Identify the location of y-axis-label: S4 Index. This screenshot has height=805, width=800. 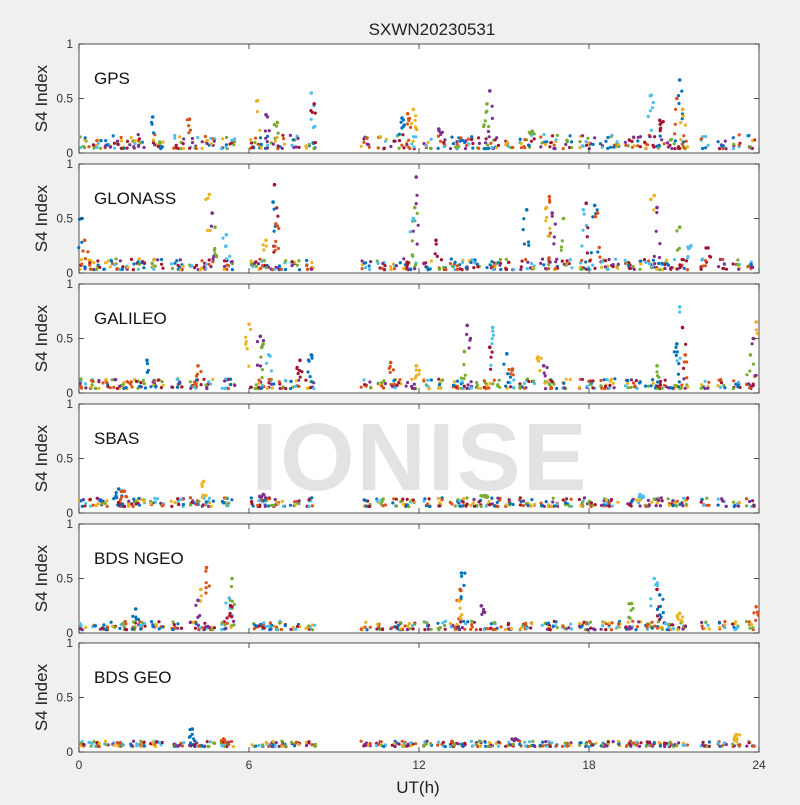
(41, 338).